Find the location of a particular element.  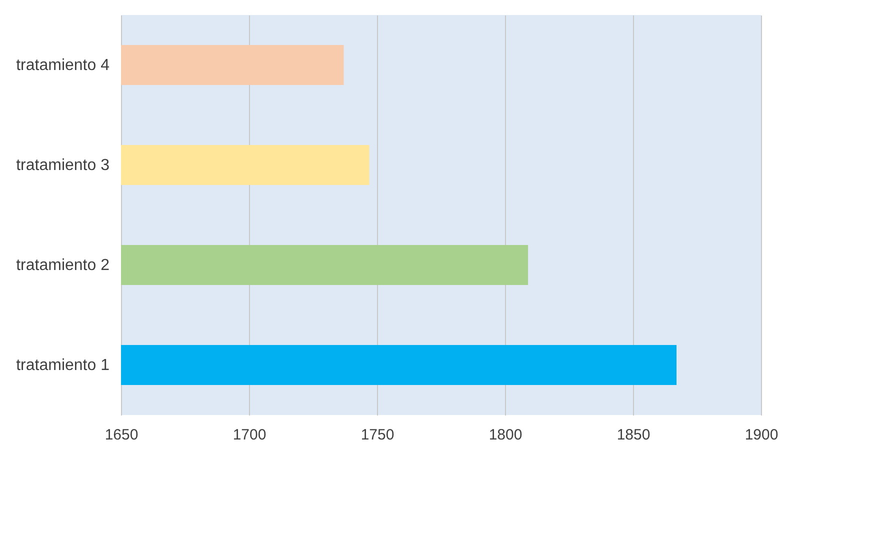

y-tick-label: tratamiento 1 is located at coordinates (63, 365).